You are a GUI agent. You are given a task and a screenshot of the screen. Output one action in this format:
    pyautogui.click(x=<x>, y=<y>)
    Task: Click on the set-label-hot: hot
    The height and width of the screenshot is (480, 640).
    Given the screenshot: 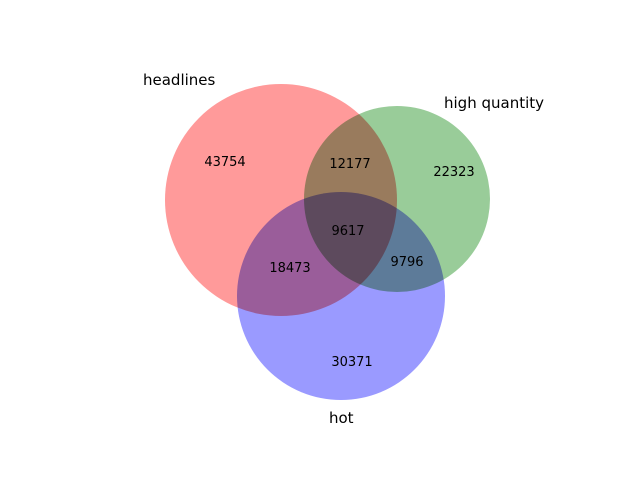 What is the action you would take?
    pyautogui.click(x=341, y=418)
    